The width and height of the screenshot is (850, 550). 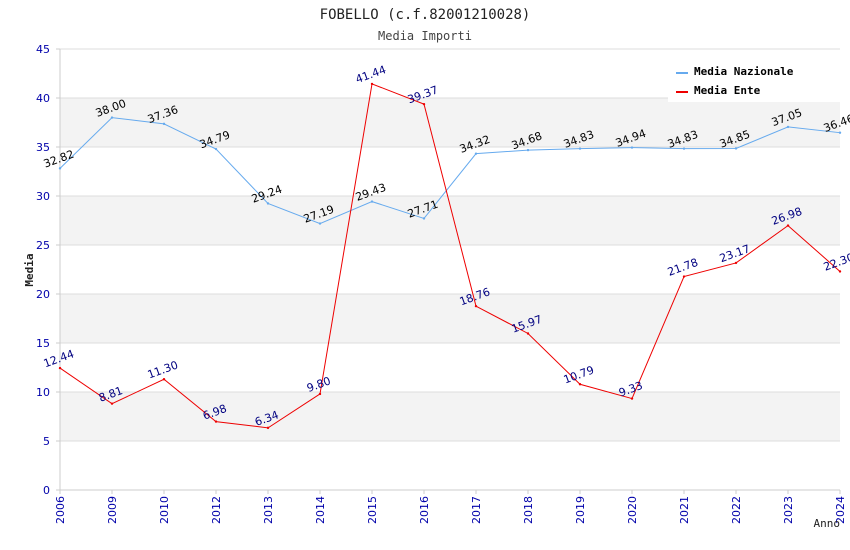 I want to click on y-tick-label: 0, so click(x=46, y=490).